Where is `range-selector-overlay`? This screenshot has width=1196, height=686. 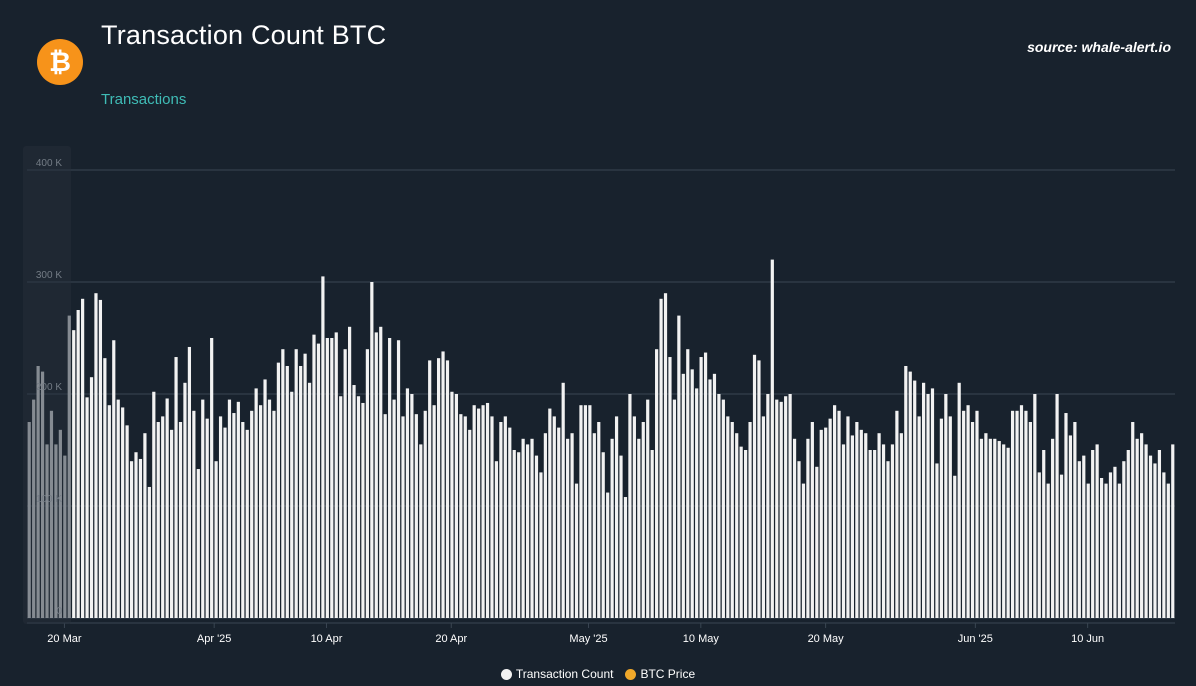
range-selector-overlay is located at coordinates (47, 385).